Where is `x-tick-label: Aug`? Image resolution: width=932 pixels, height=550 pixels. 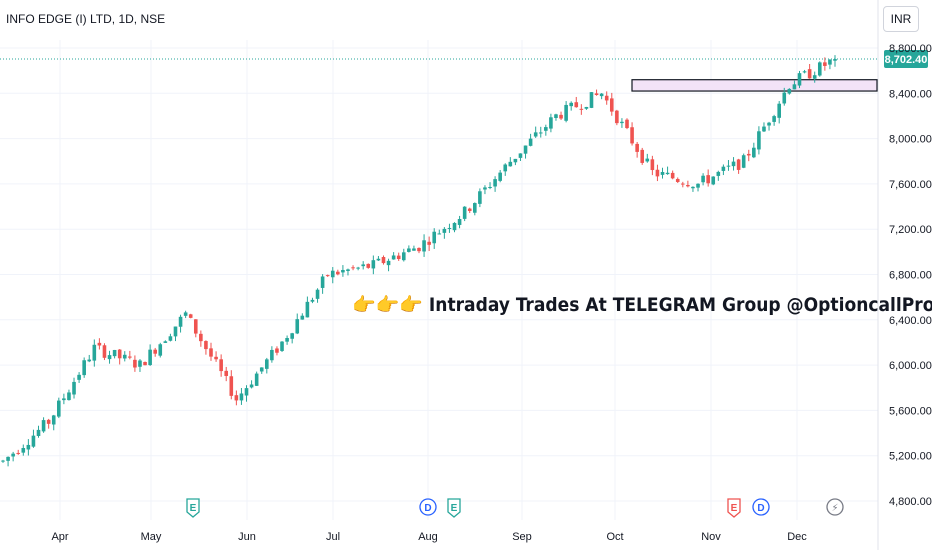 x-tick-label: Aug is located at coordinates (428, 537).